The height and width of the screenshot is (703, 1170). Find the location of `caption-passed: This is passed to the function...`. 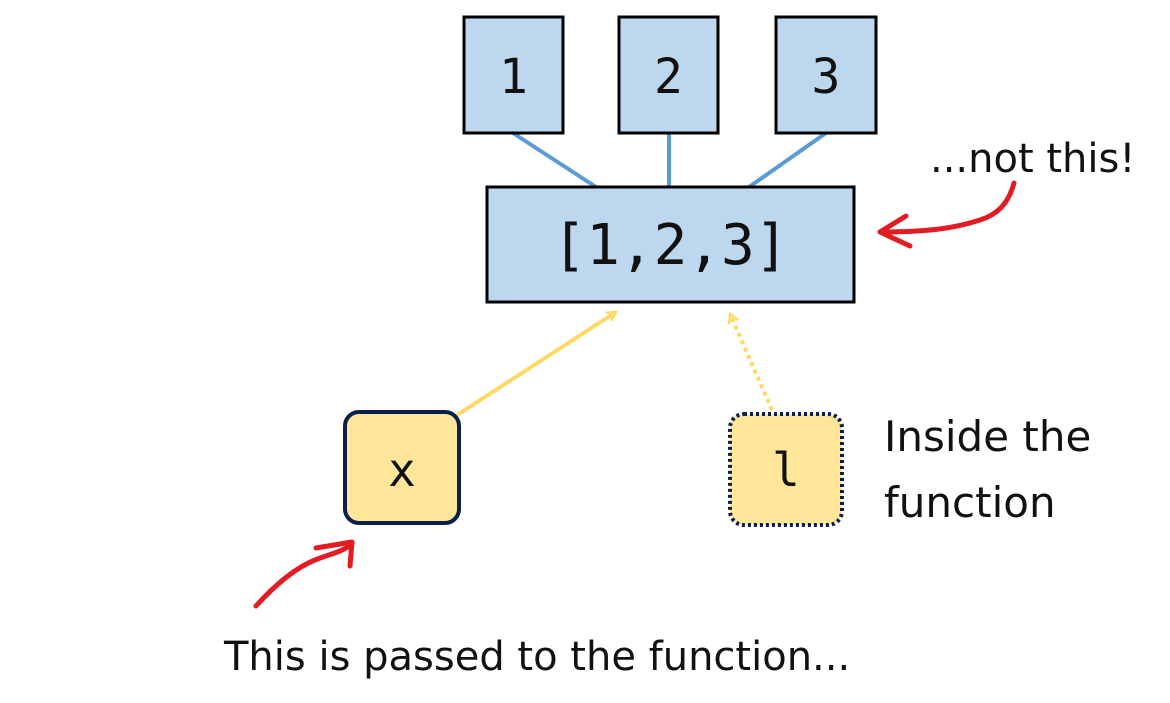

caption-passed: This is passed to the function... is located at coordinates (537, 657).